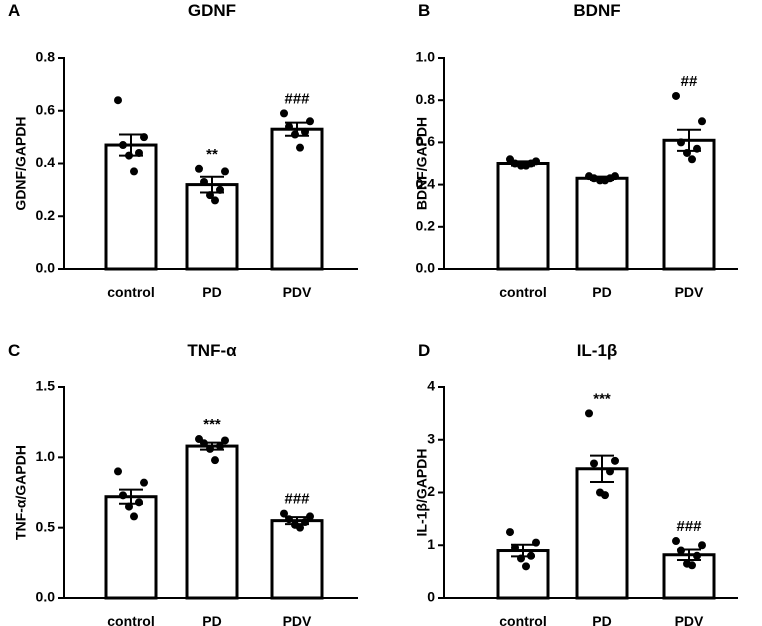  Describe the element at coordinates (431, 491) in the screenshot. I see `y-tick-label: 2` at that location.